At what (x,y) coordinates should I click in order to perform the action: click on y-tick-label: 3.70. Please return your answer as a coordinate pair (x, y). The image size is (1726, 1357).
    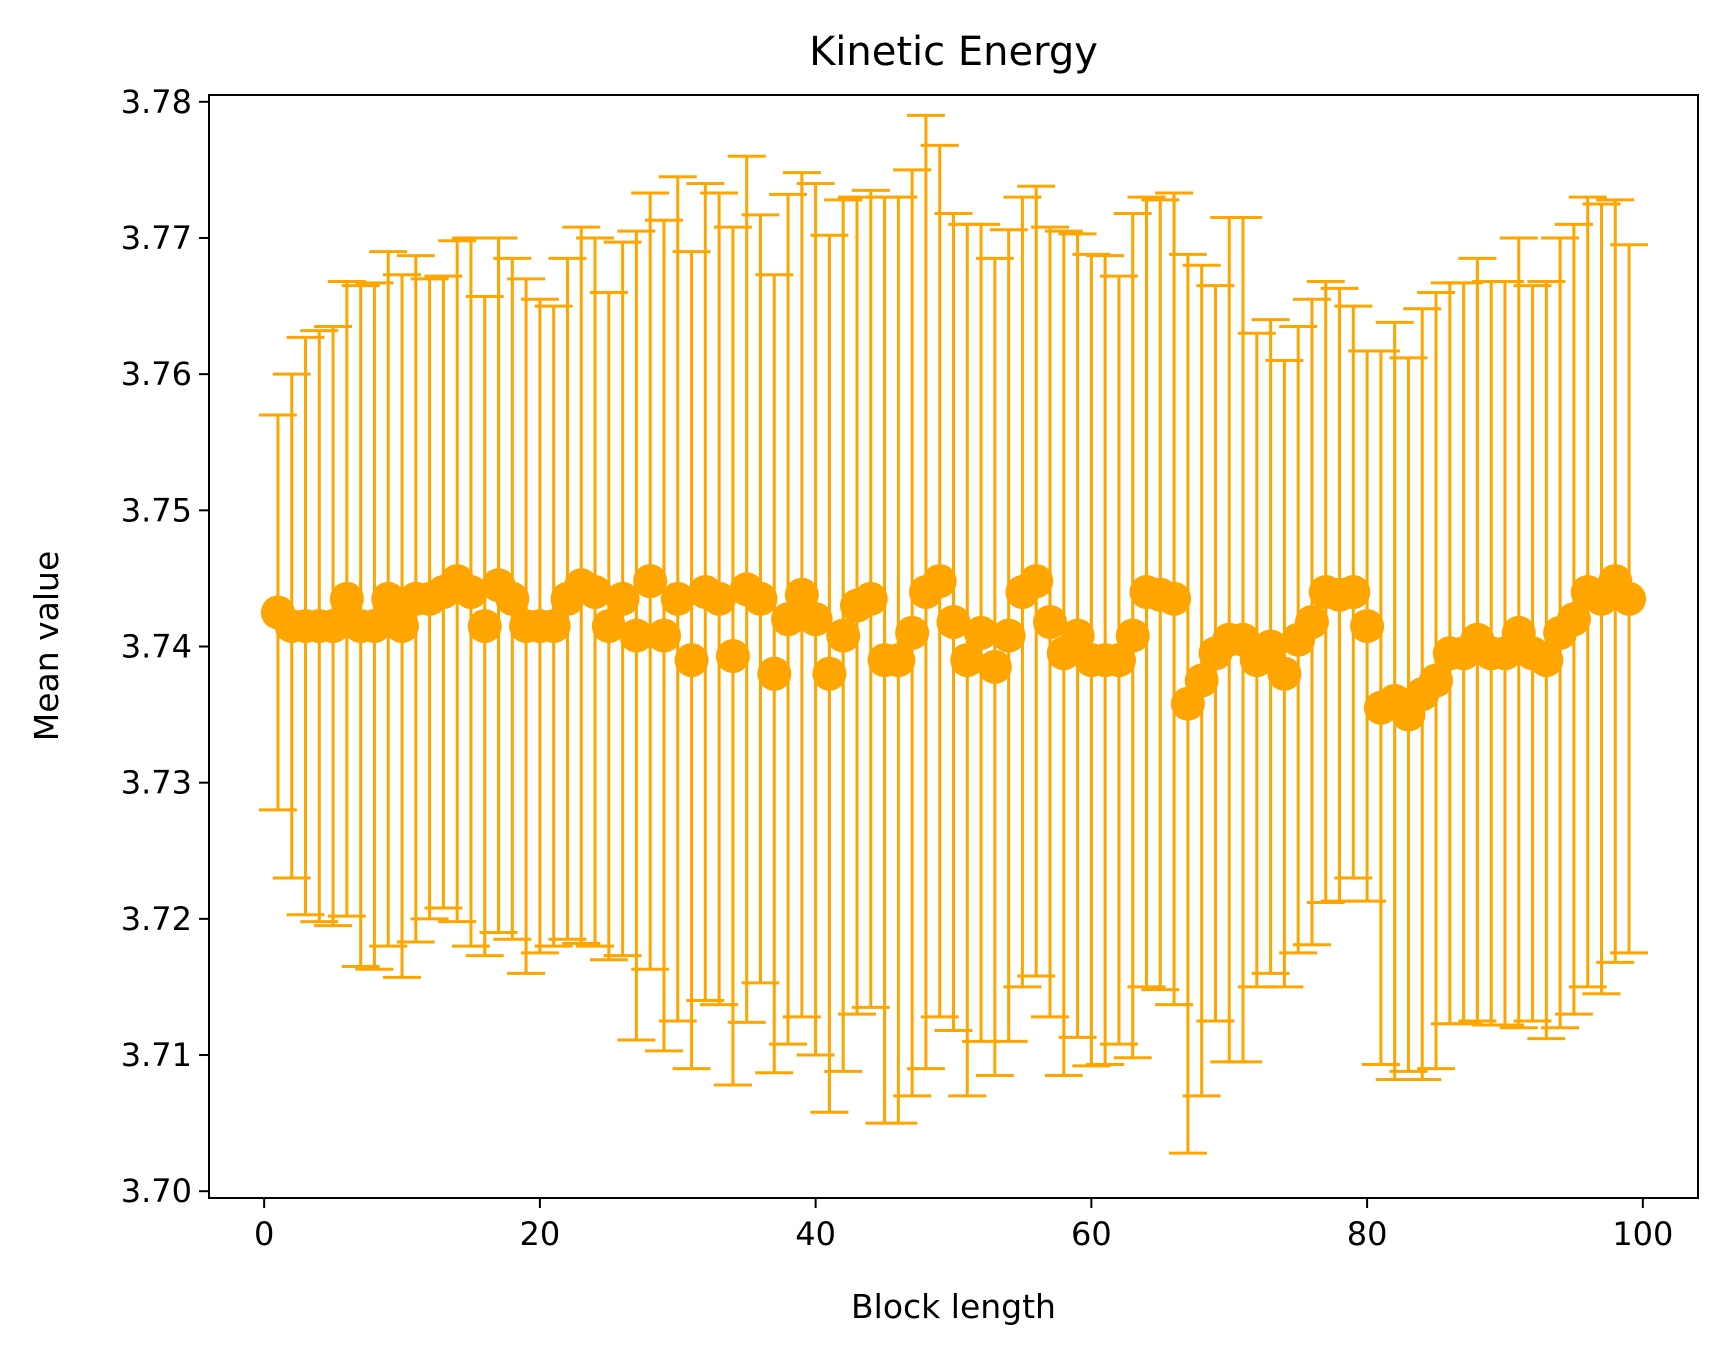
    Looking at the image, I should click on (156, 1191).